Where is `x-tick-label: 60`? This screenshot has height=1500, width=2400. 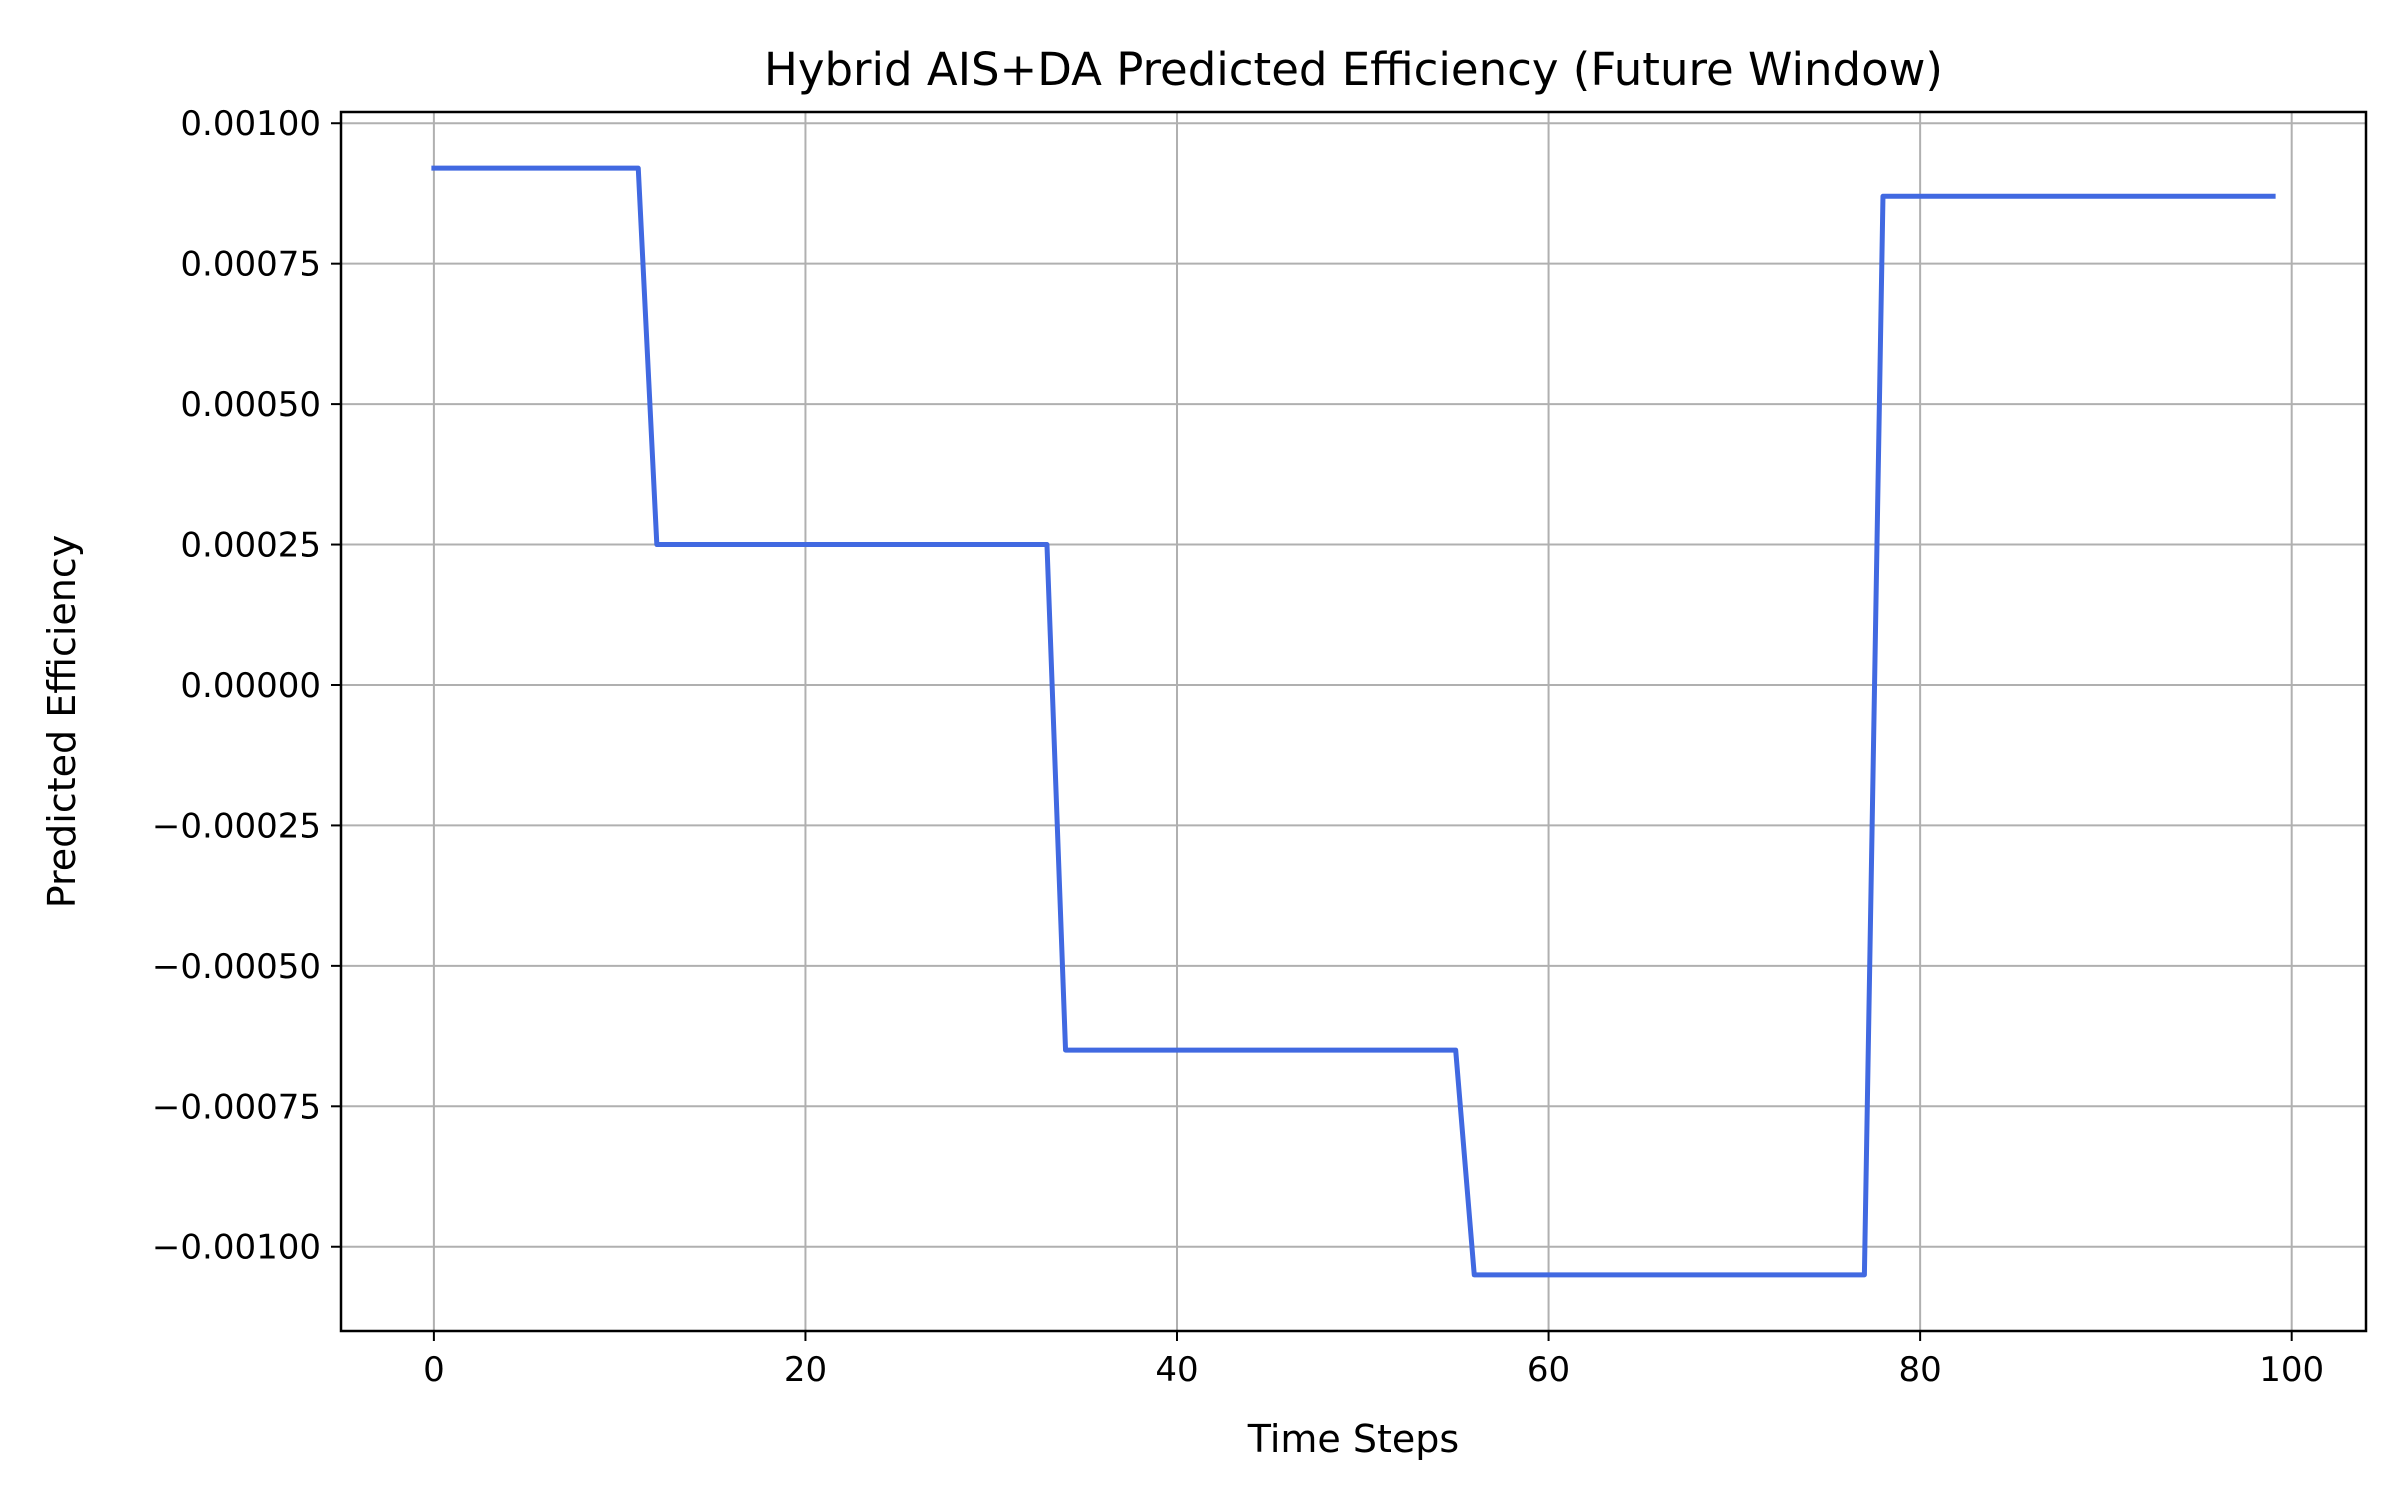 x-tick-label: 60 is located at coordinates (1548, 1370).